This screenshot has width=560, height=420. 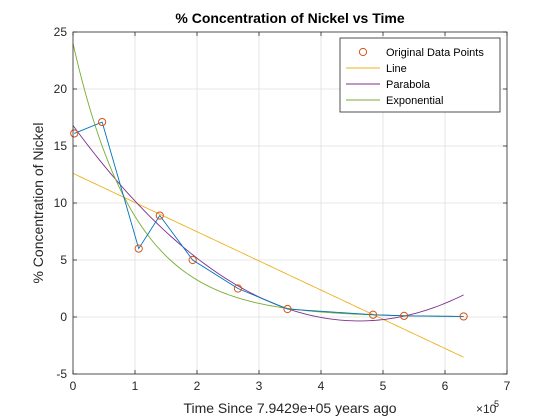 What do you see at coordinates (197, 386) in the screenshot?
I see `x-tick-label: 2` at bounding box center [197, 386].